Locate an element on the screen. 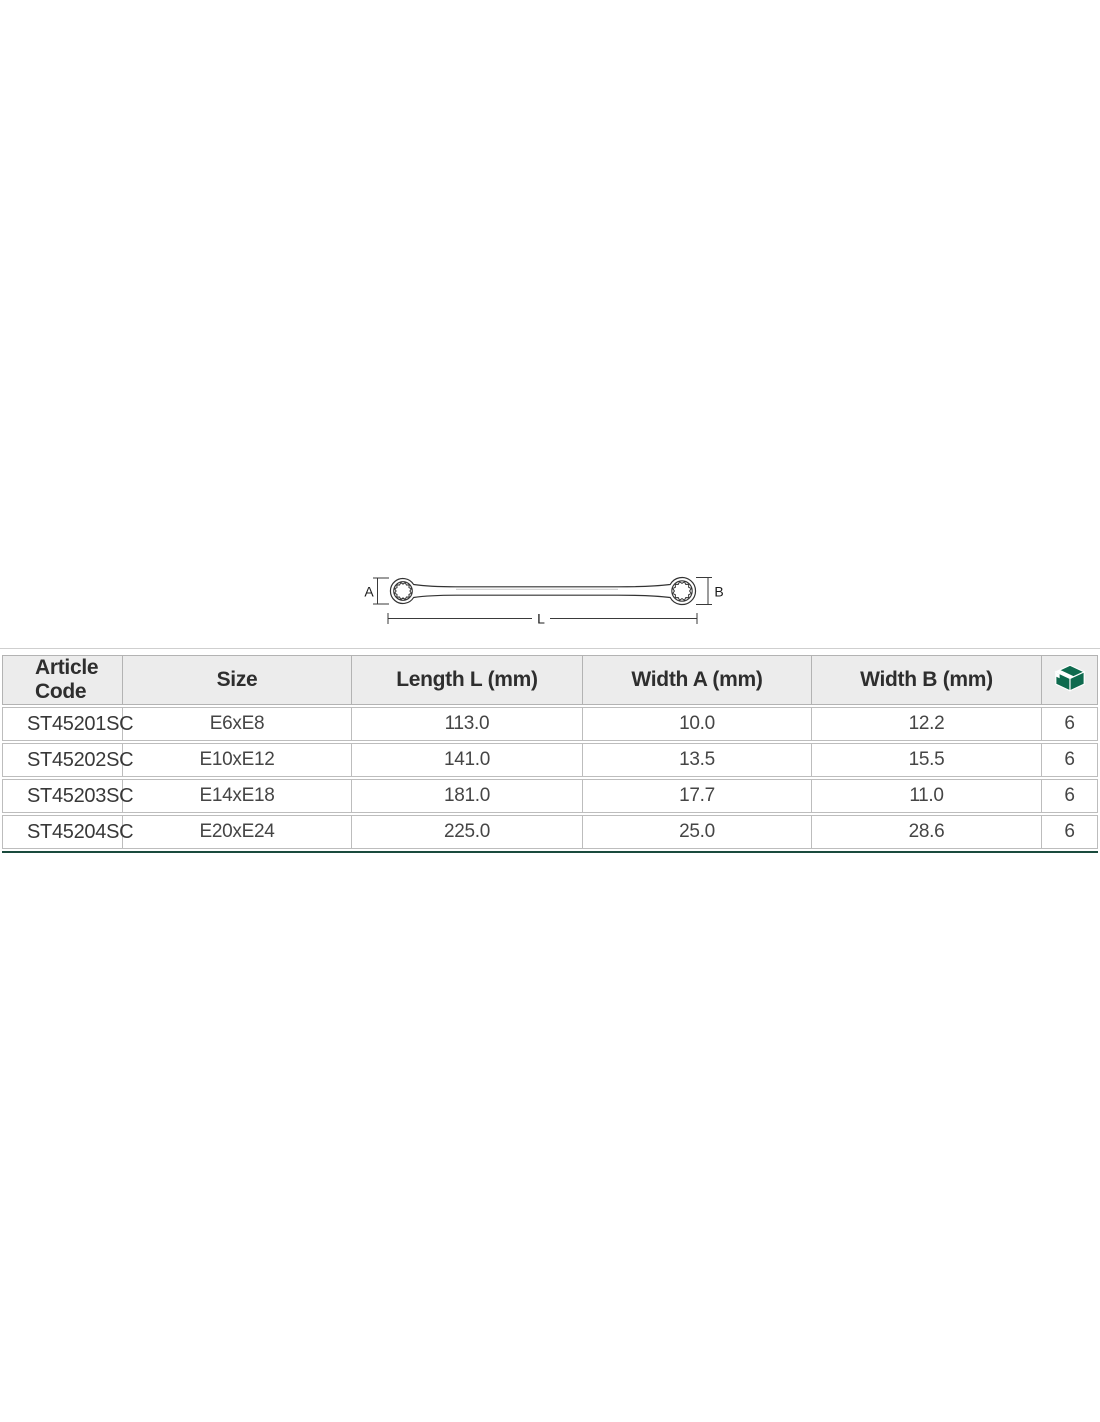  cell-length-l: 181.0 is located at coordinates (467, 796).